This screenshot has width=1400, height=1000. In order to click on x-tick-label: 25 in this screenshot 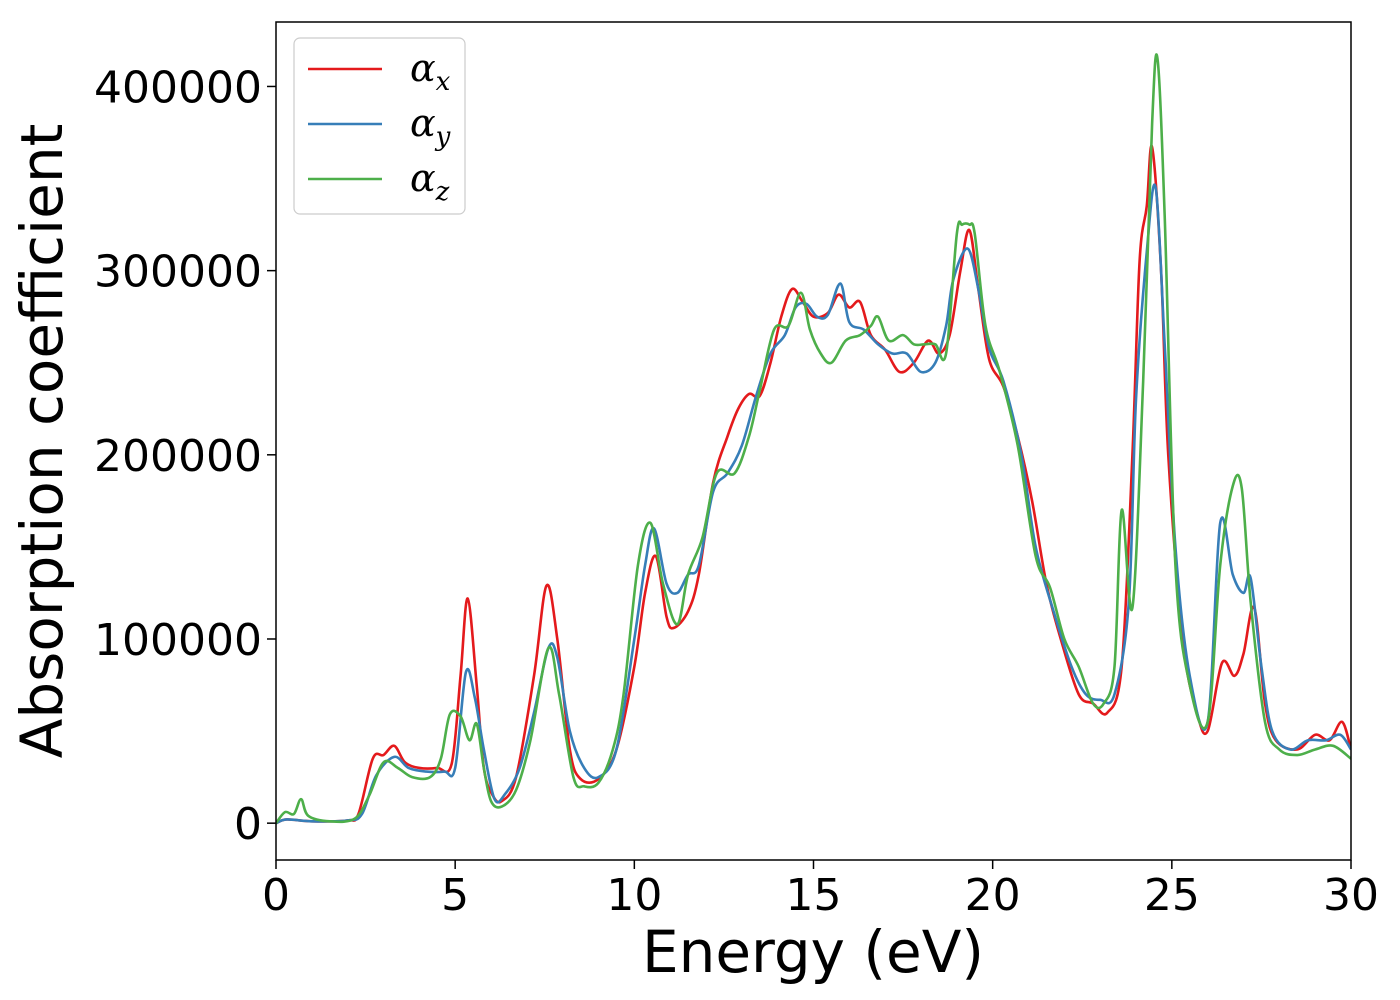, I will do `click(1172, 895)`.